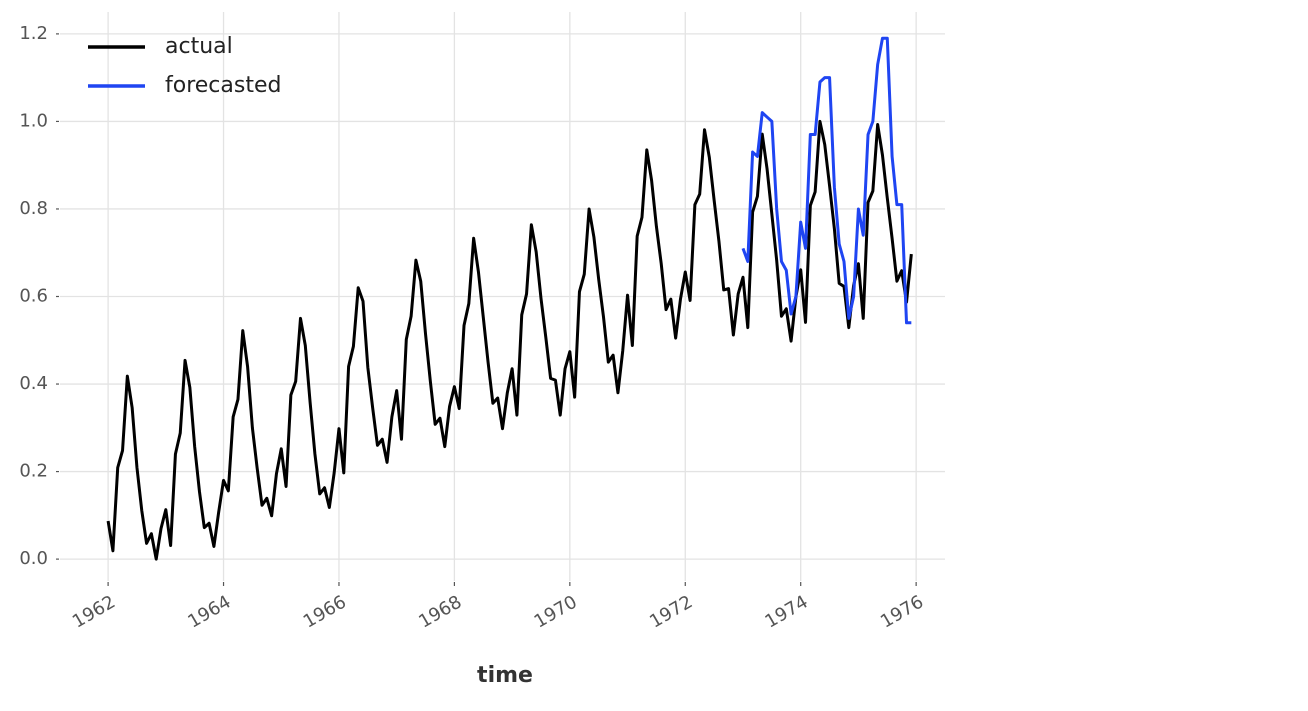 The image size is (1308, 711). I want to click on y-tick-label: 0.8, so click(33, 208).